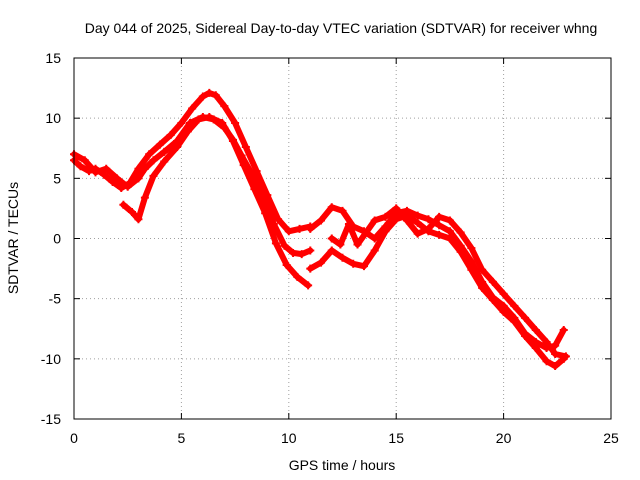 This screenshot has height=480, width=640. Describe the element at coordinates (611, 438) in the screenshot. I see `x-tick-label: 25` at that location.